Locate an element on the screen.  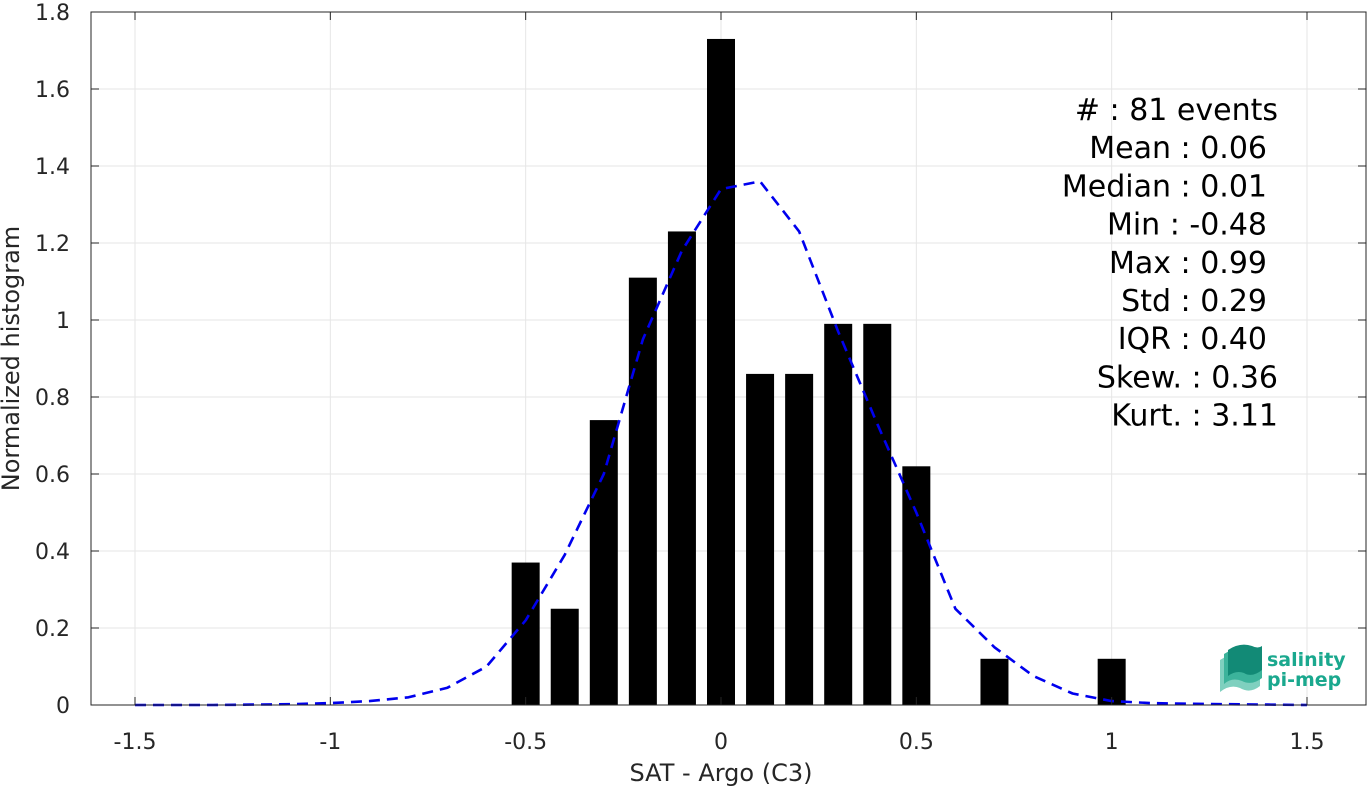
y-tick-label: 0 is located at coordinates (63, 706).